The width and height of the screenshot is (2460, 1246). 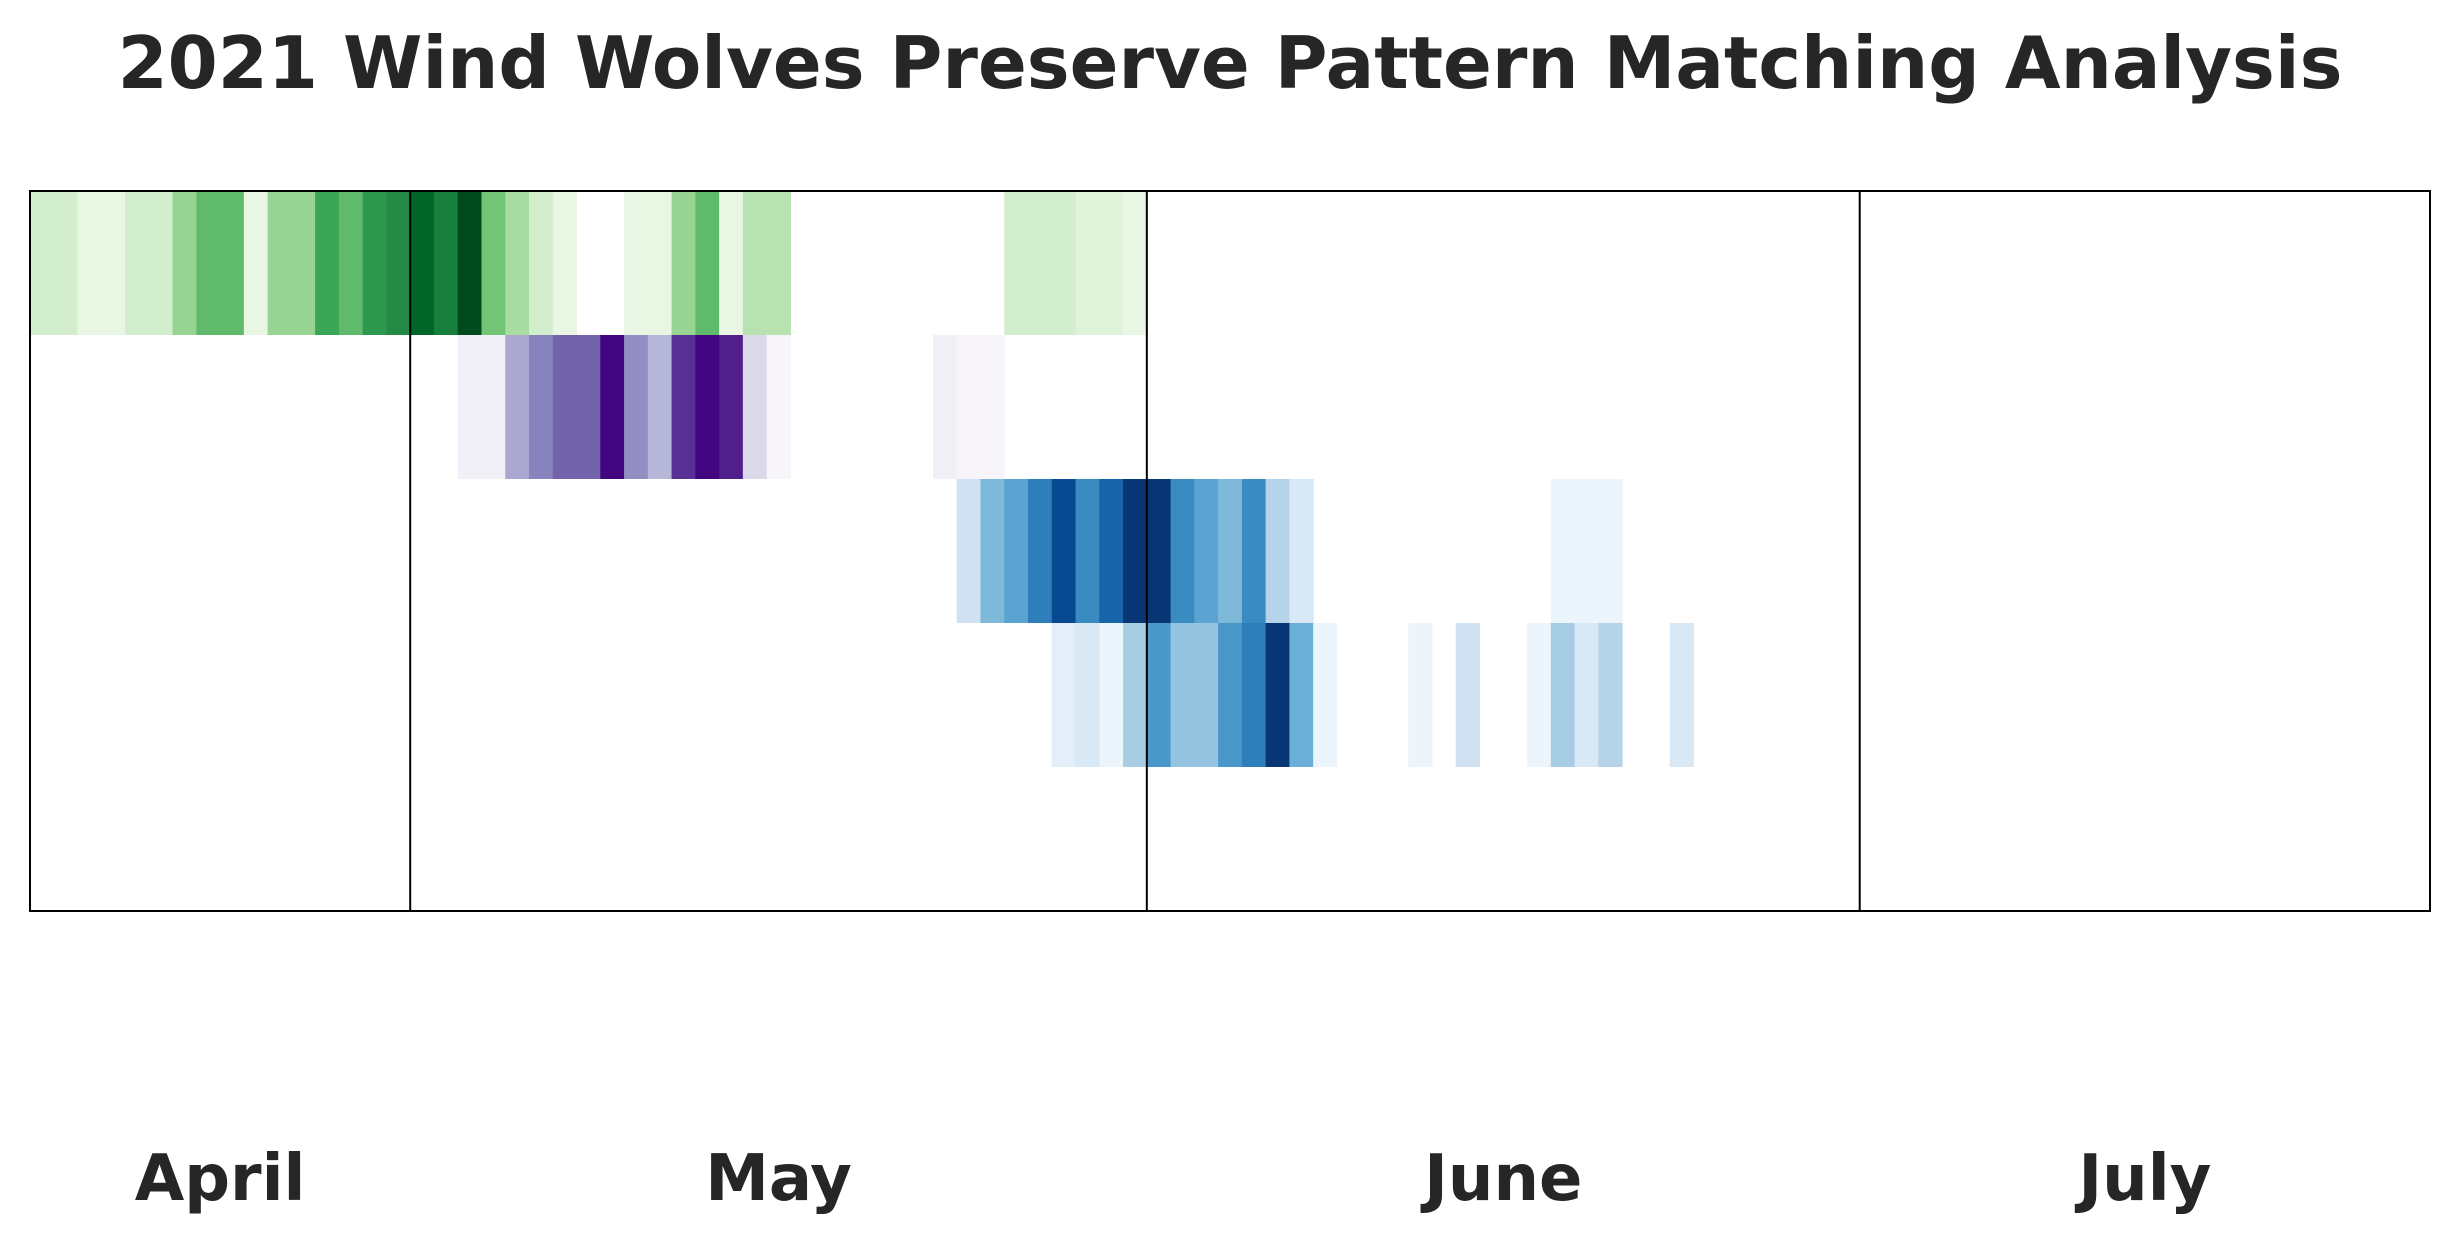 What do you see at coordinates (1173, 1179) in the screenshot?
I see `month-labels: April May June July` at bounding box center [1173, 1179].